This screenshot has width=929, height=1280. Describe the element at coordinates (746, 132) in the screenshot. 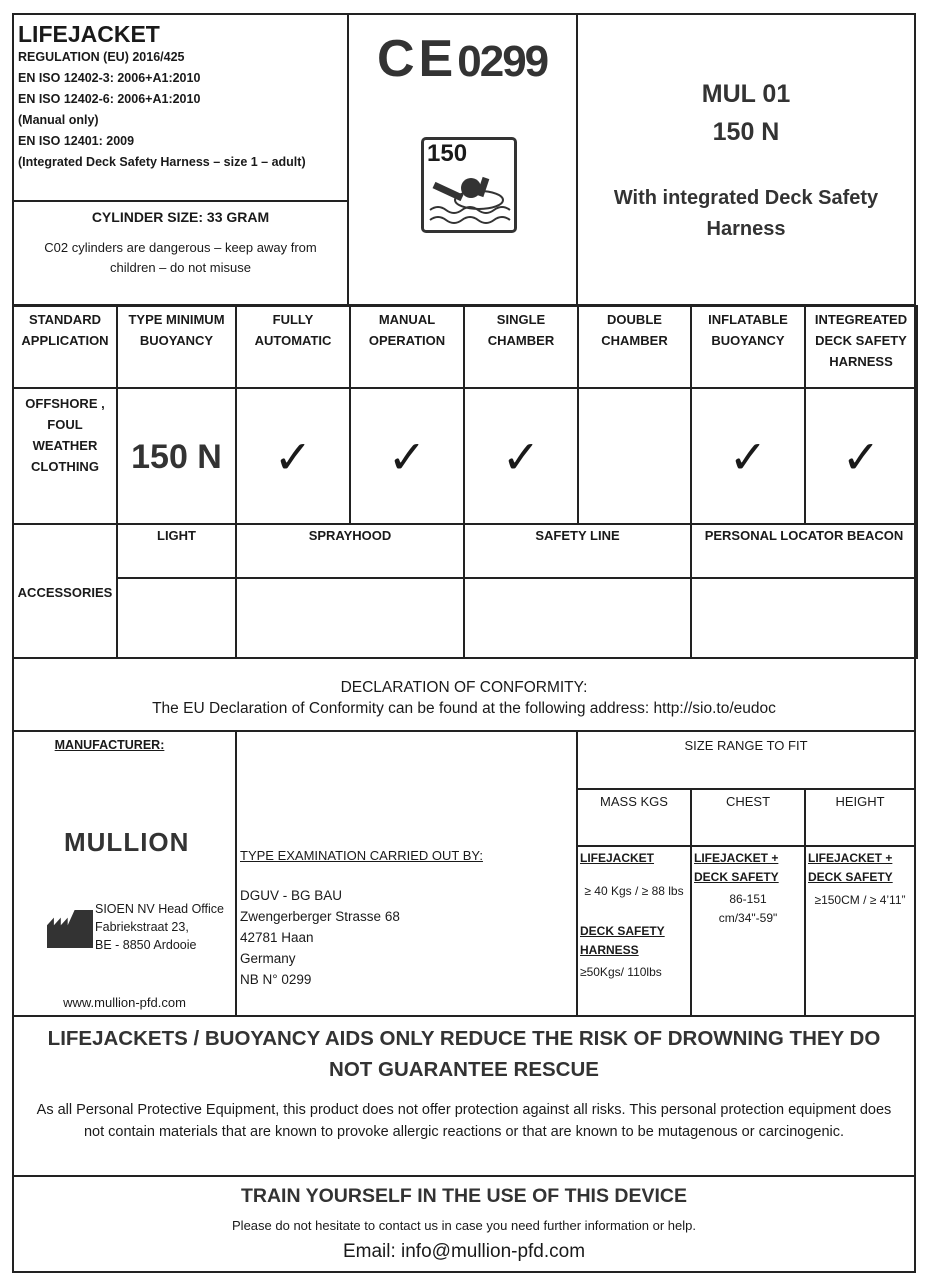

I see `model-buoyancy: 150 N` at that location.